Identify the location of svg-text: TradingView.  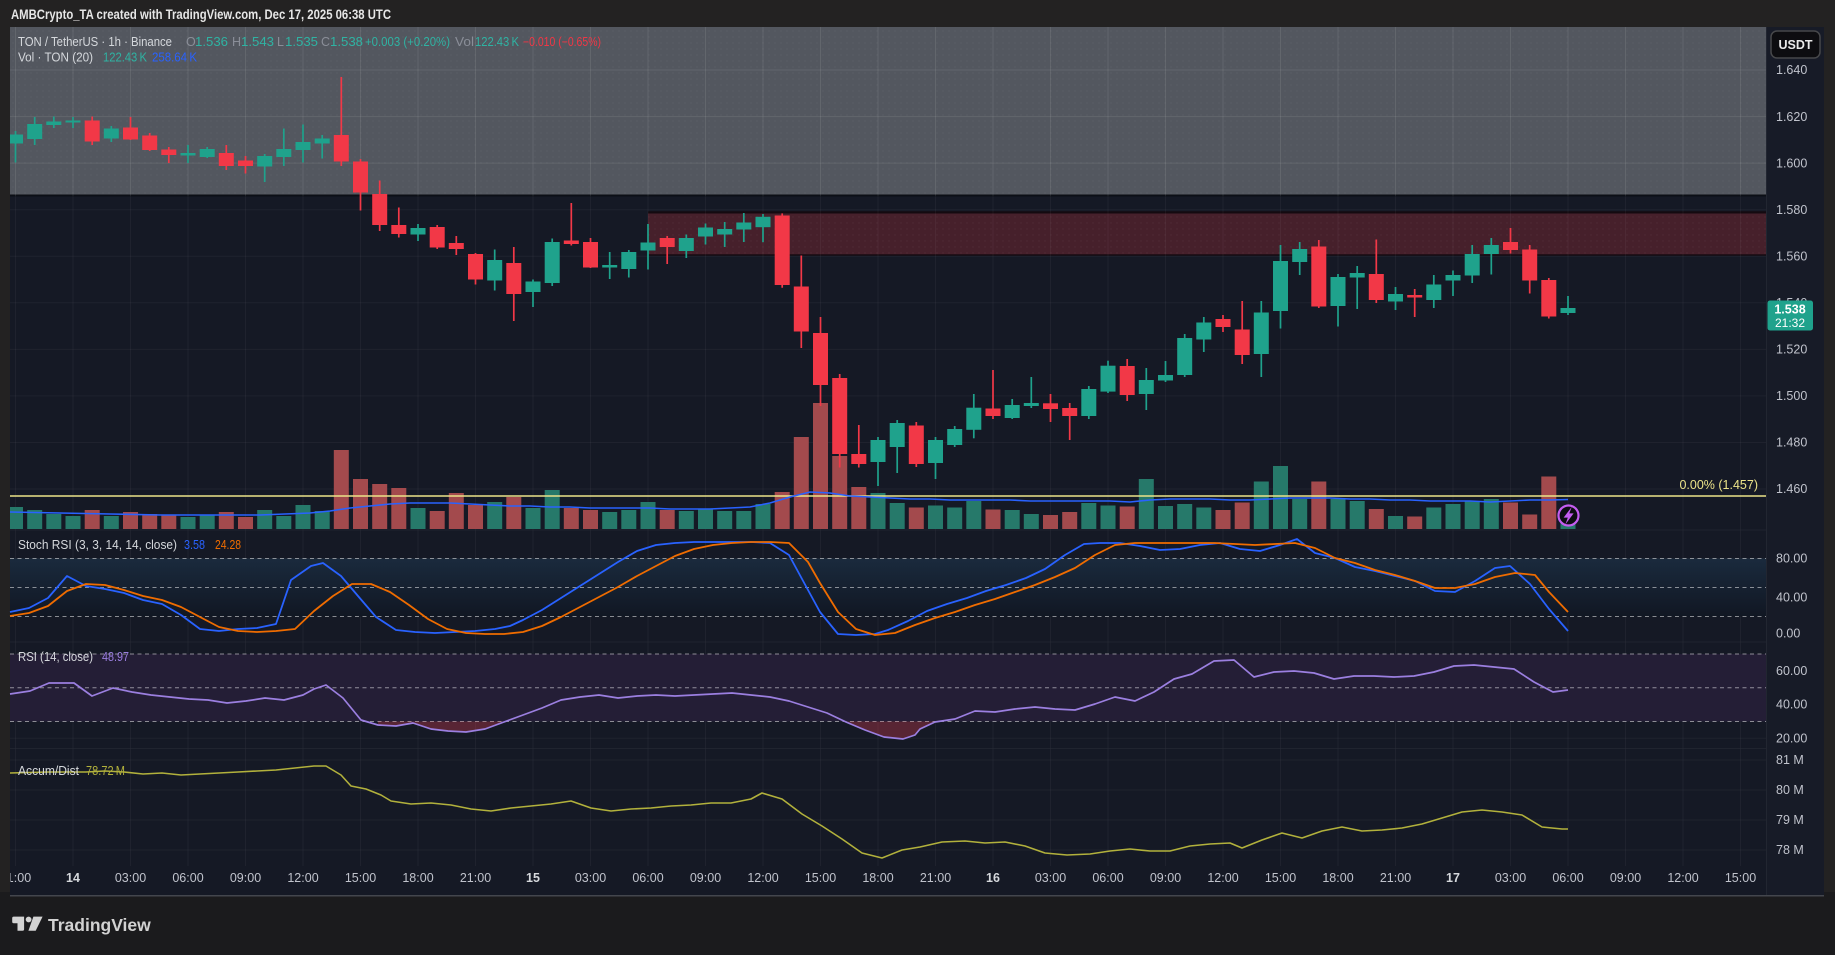
(99, 925).